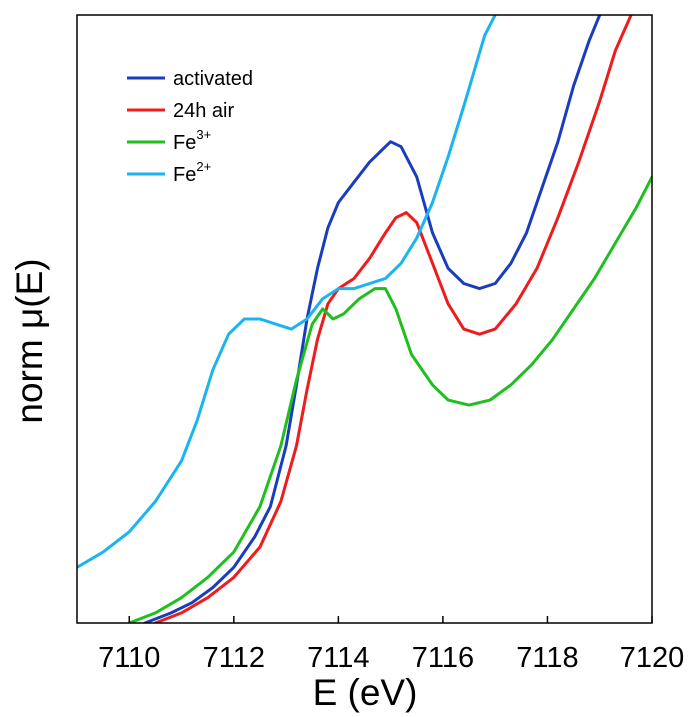 Image resolution: width=691 pixels, height=717 pixels. What do you see at coordinates (547, 658) in the screenshot?
I see `x-tick-label: 7118` at bounding box center [547, 658].